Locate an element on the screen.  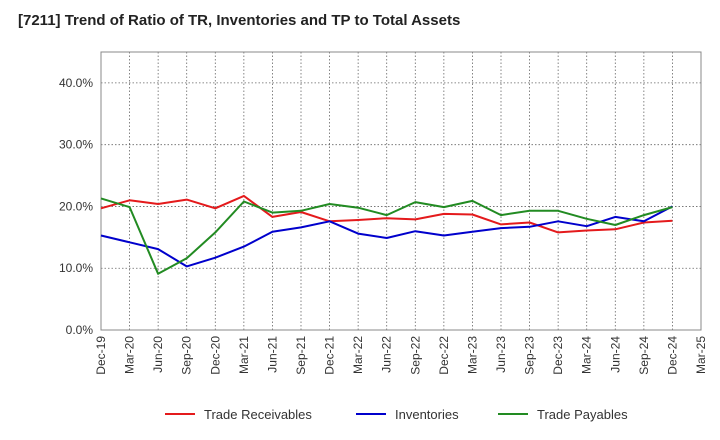
x-tick-label: Jun-23 is located at coordinates (501, 354).